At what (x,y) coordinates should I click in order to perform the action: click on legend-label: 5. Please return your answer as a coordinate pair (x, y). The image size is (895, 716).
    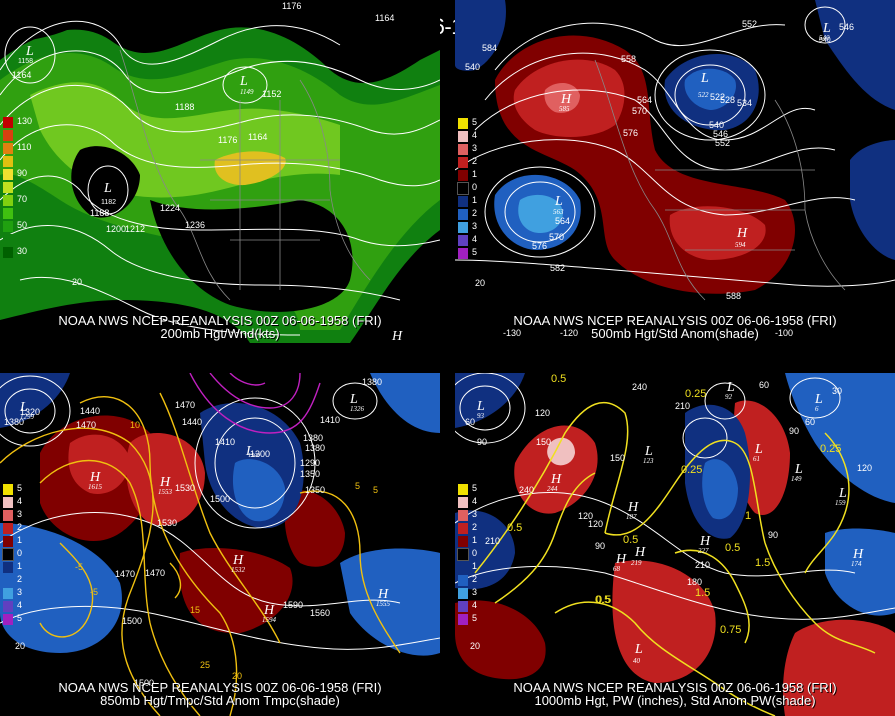
    Looking at the image, I should click on (475, 122).